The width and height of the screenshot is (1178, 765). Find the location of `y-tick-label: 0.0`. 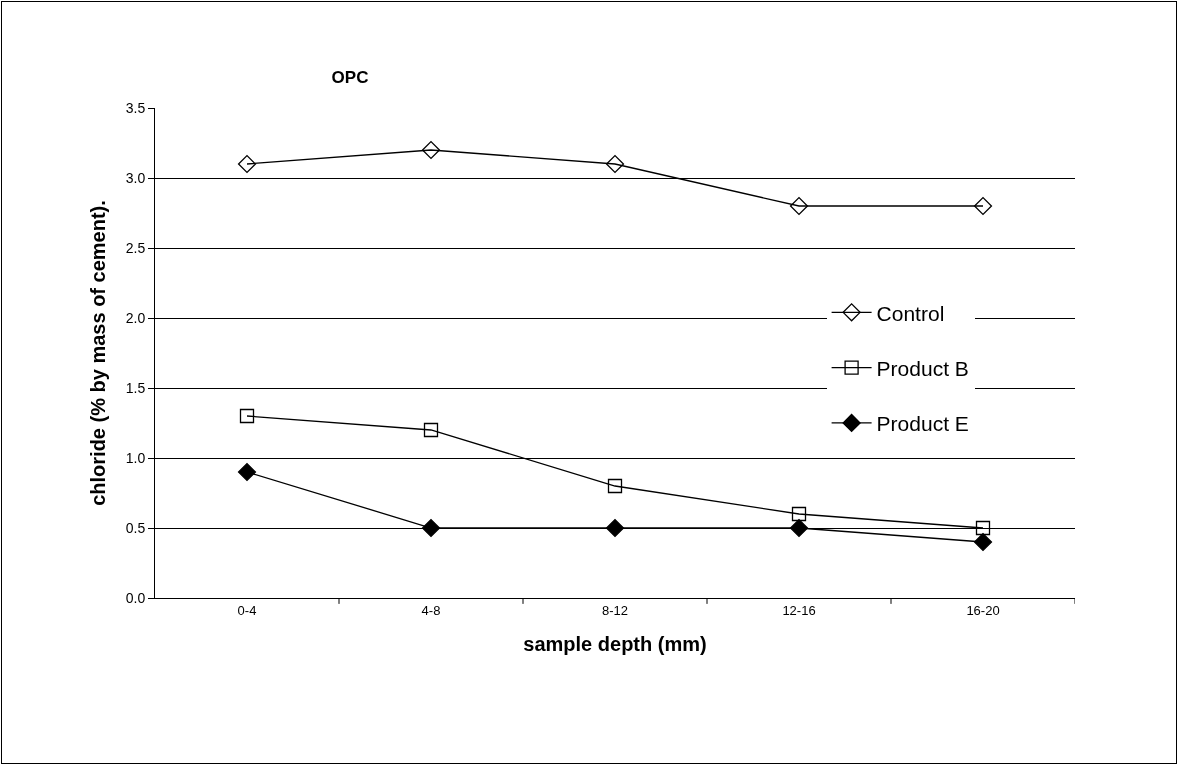

y-tick-label: 0.0 is located at coordinates (135, 597).